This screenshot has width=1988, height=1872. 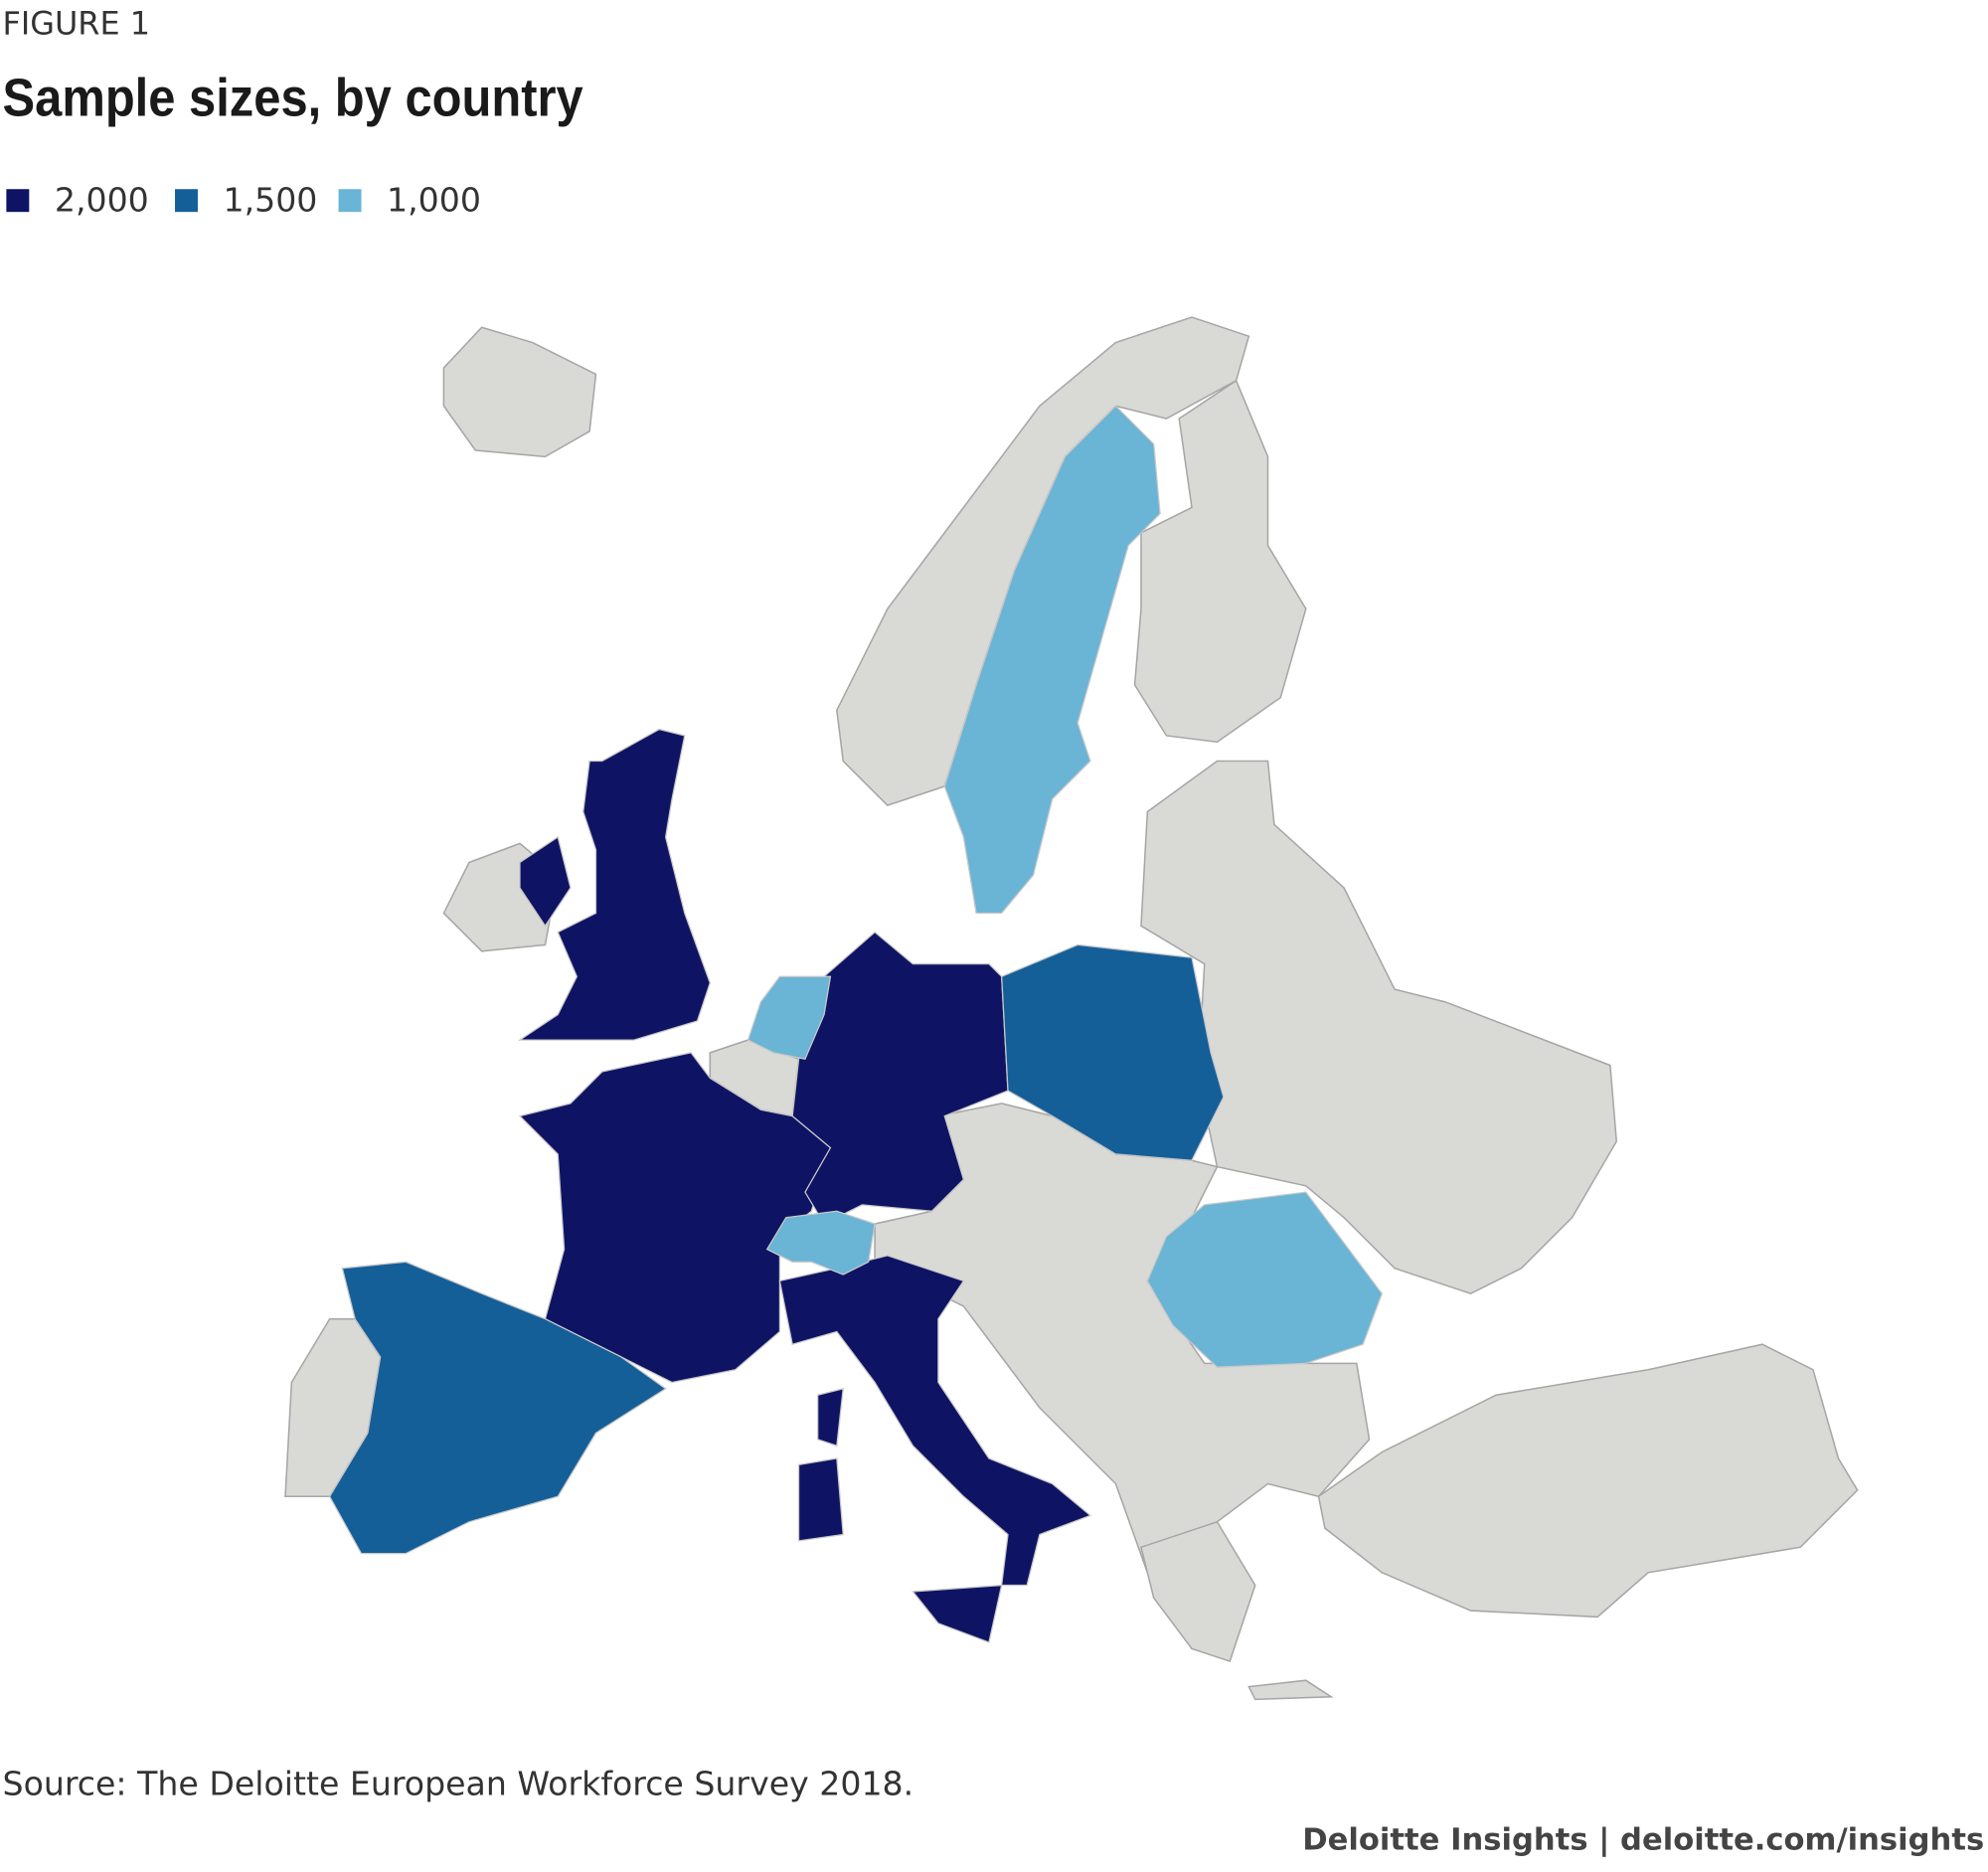 I want to click on legend-label: 1,500, so click(x=270, y=199).